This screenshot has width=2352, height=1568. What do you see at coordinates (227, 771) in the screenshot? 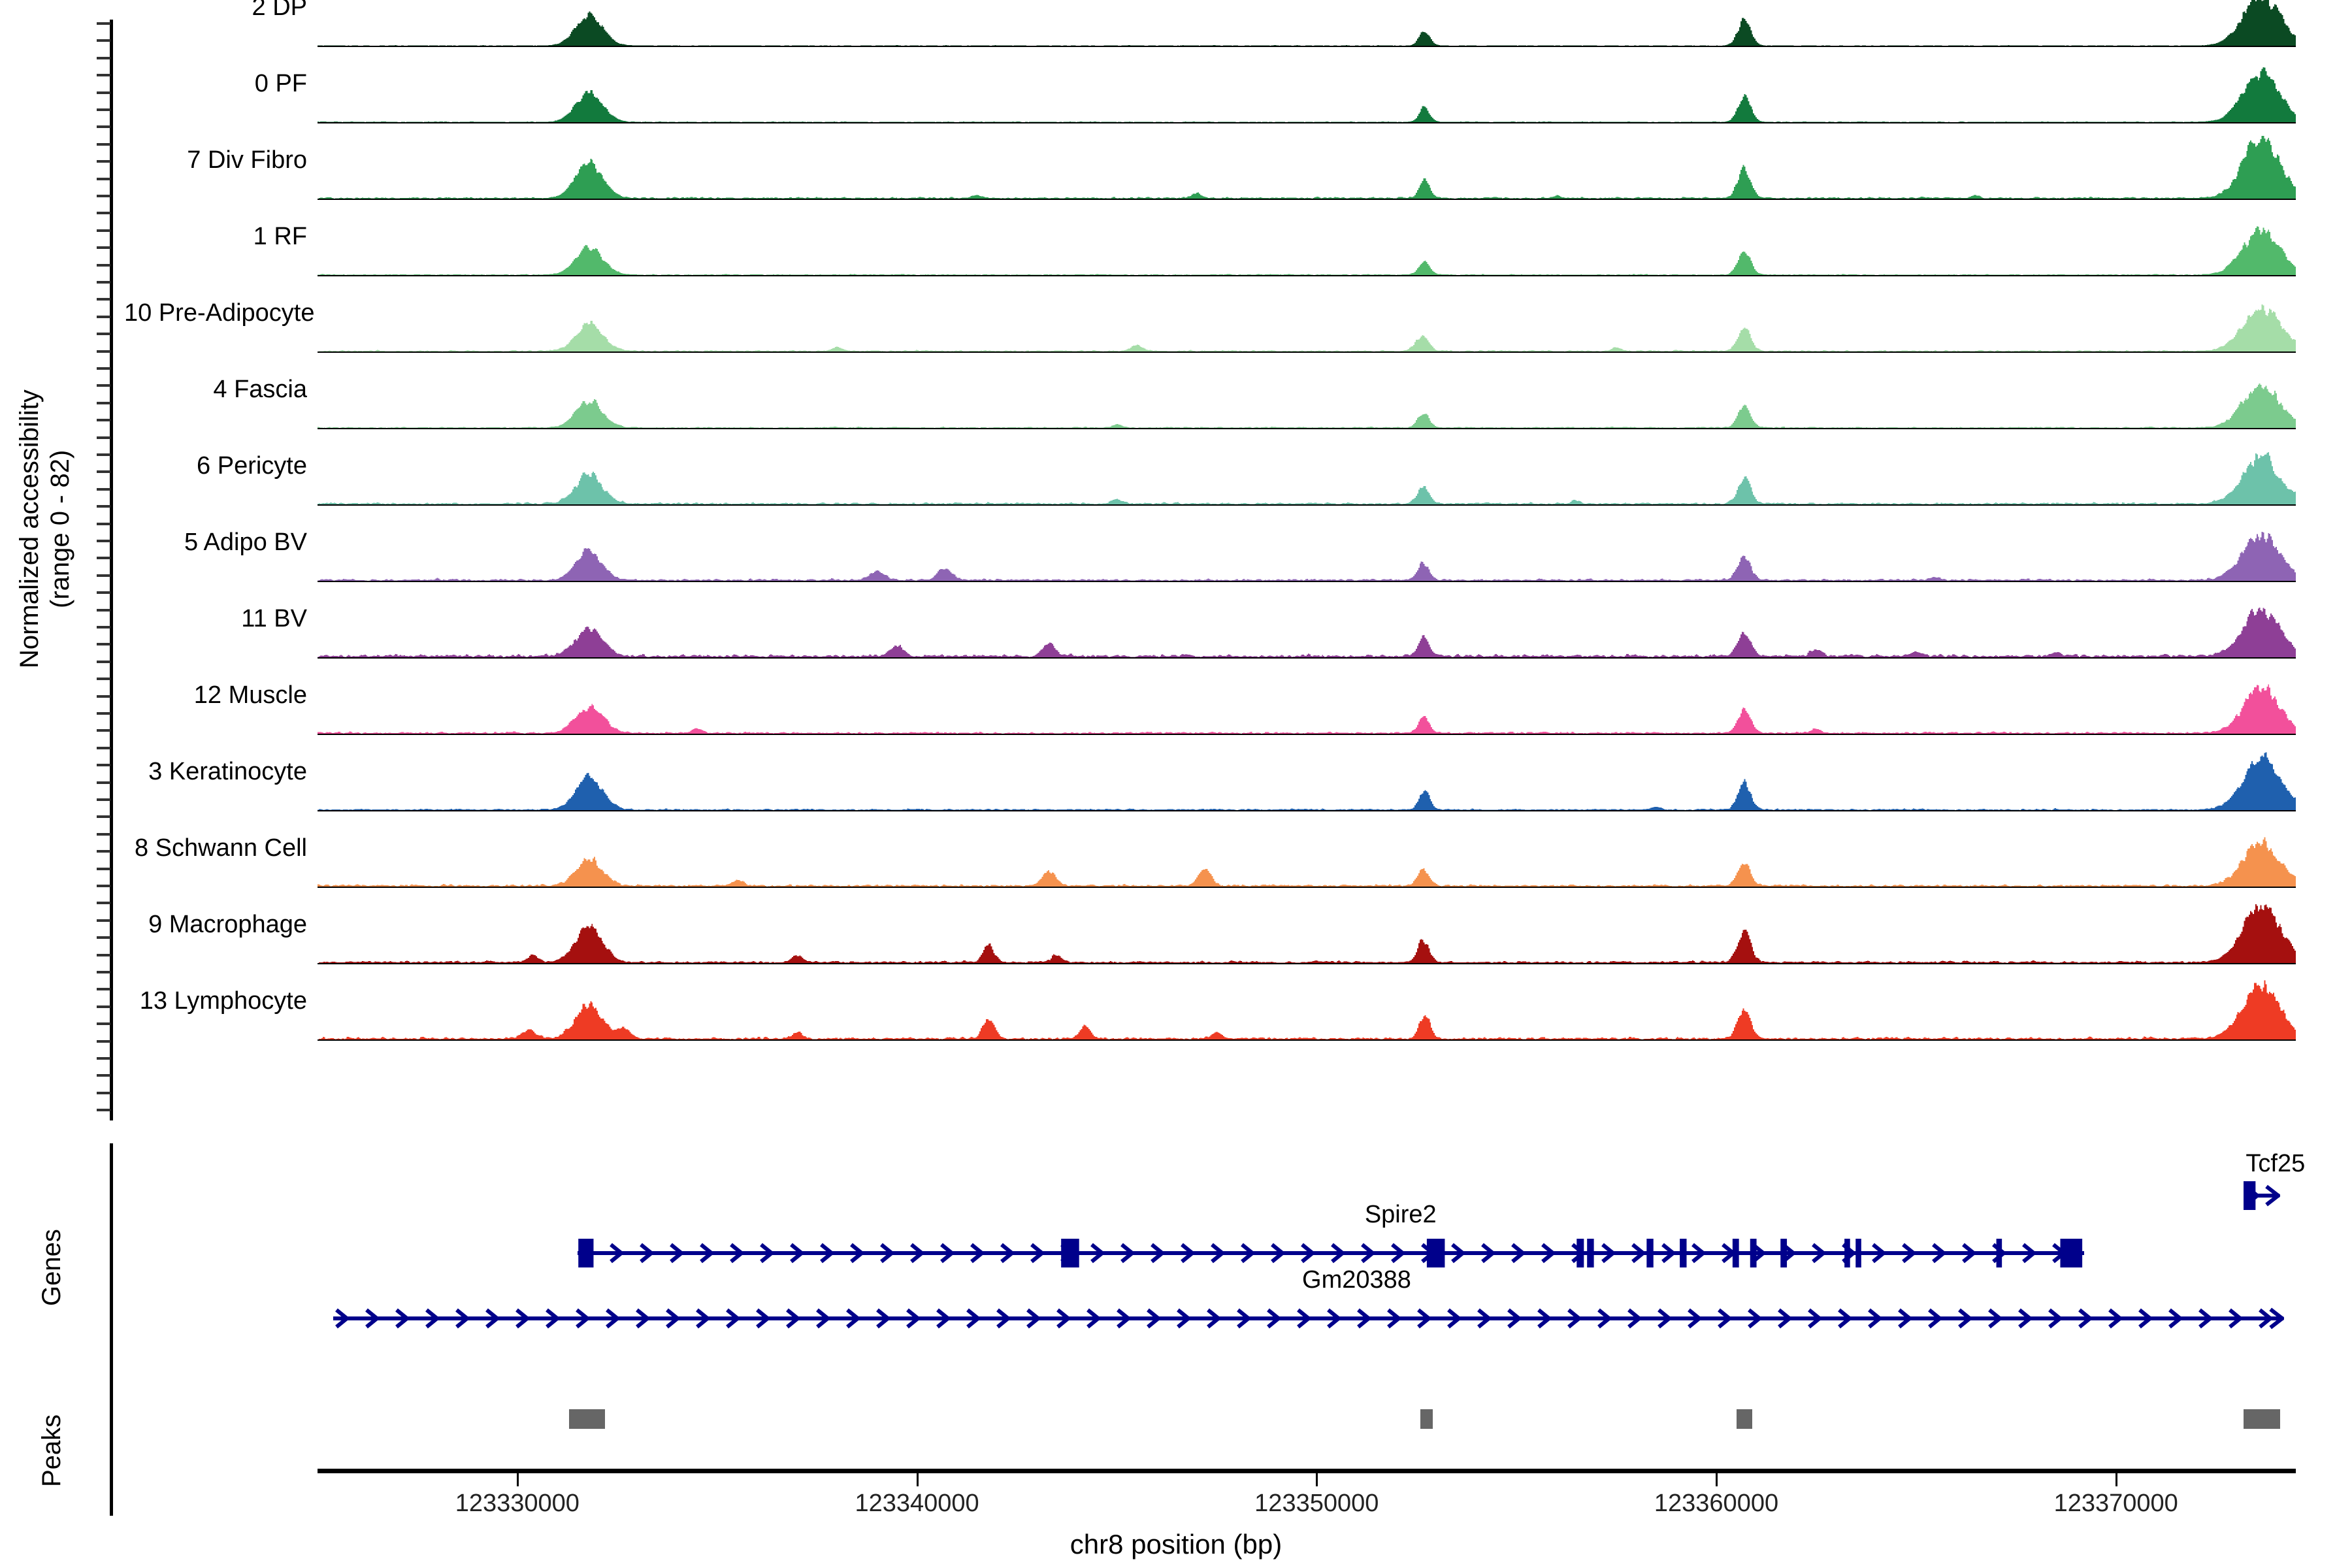
I see `track-label-3-keratinocyte: 3 Keratinocyte` at bounding box center [227, 771].